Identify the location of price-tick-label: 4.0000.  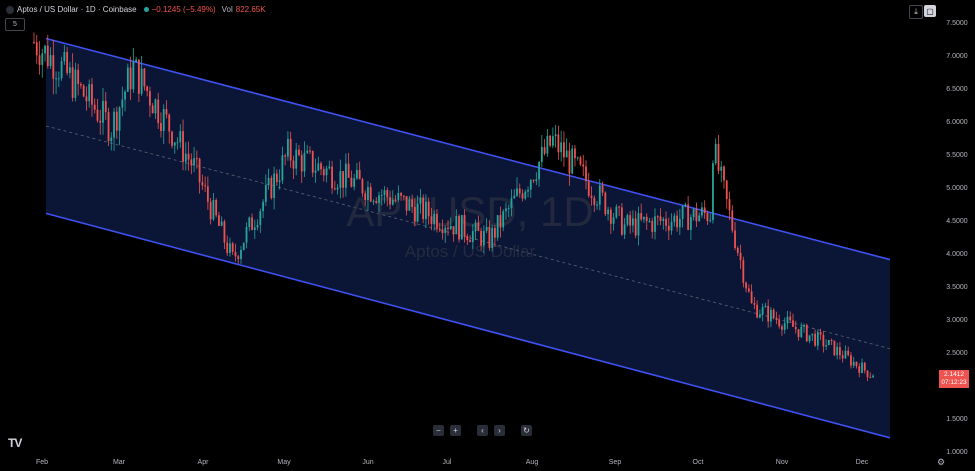
(957, 254).